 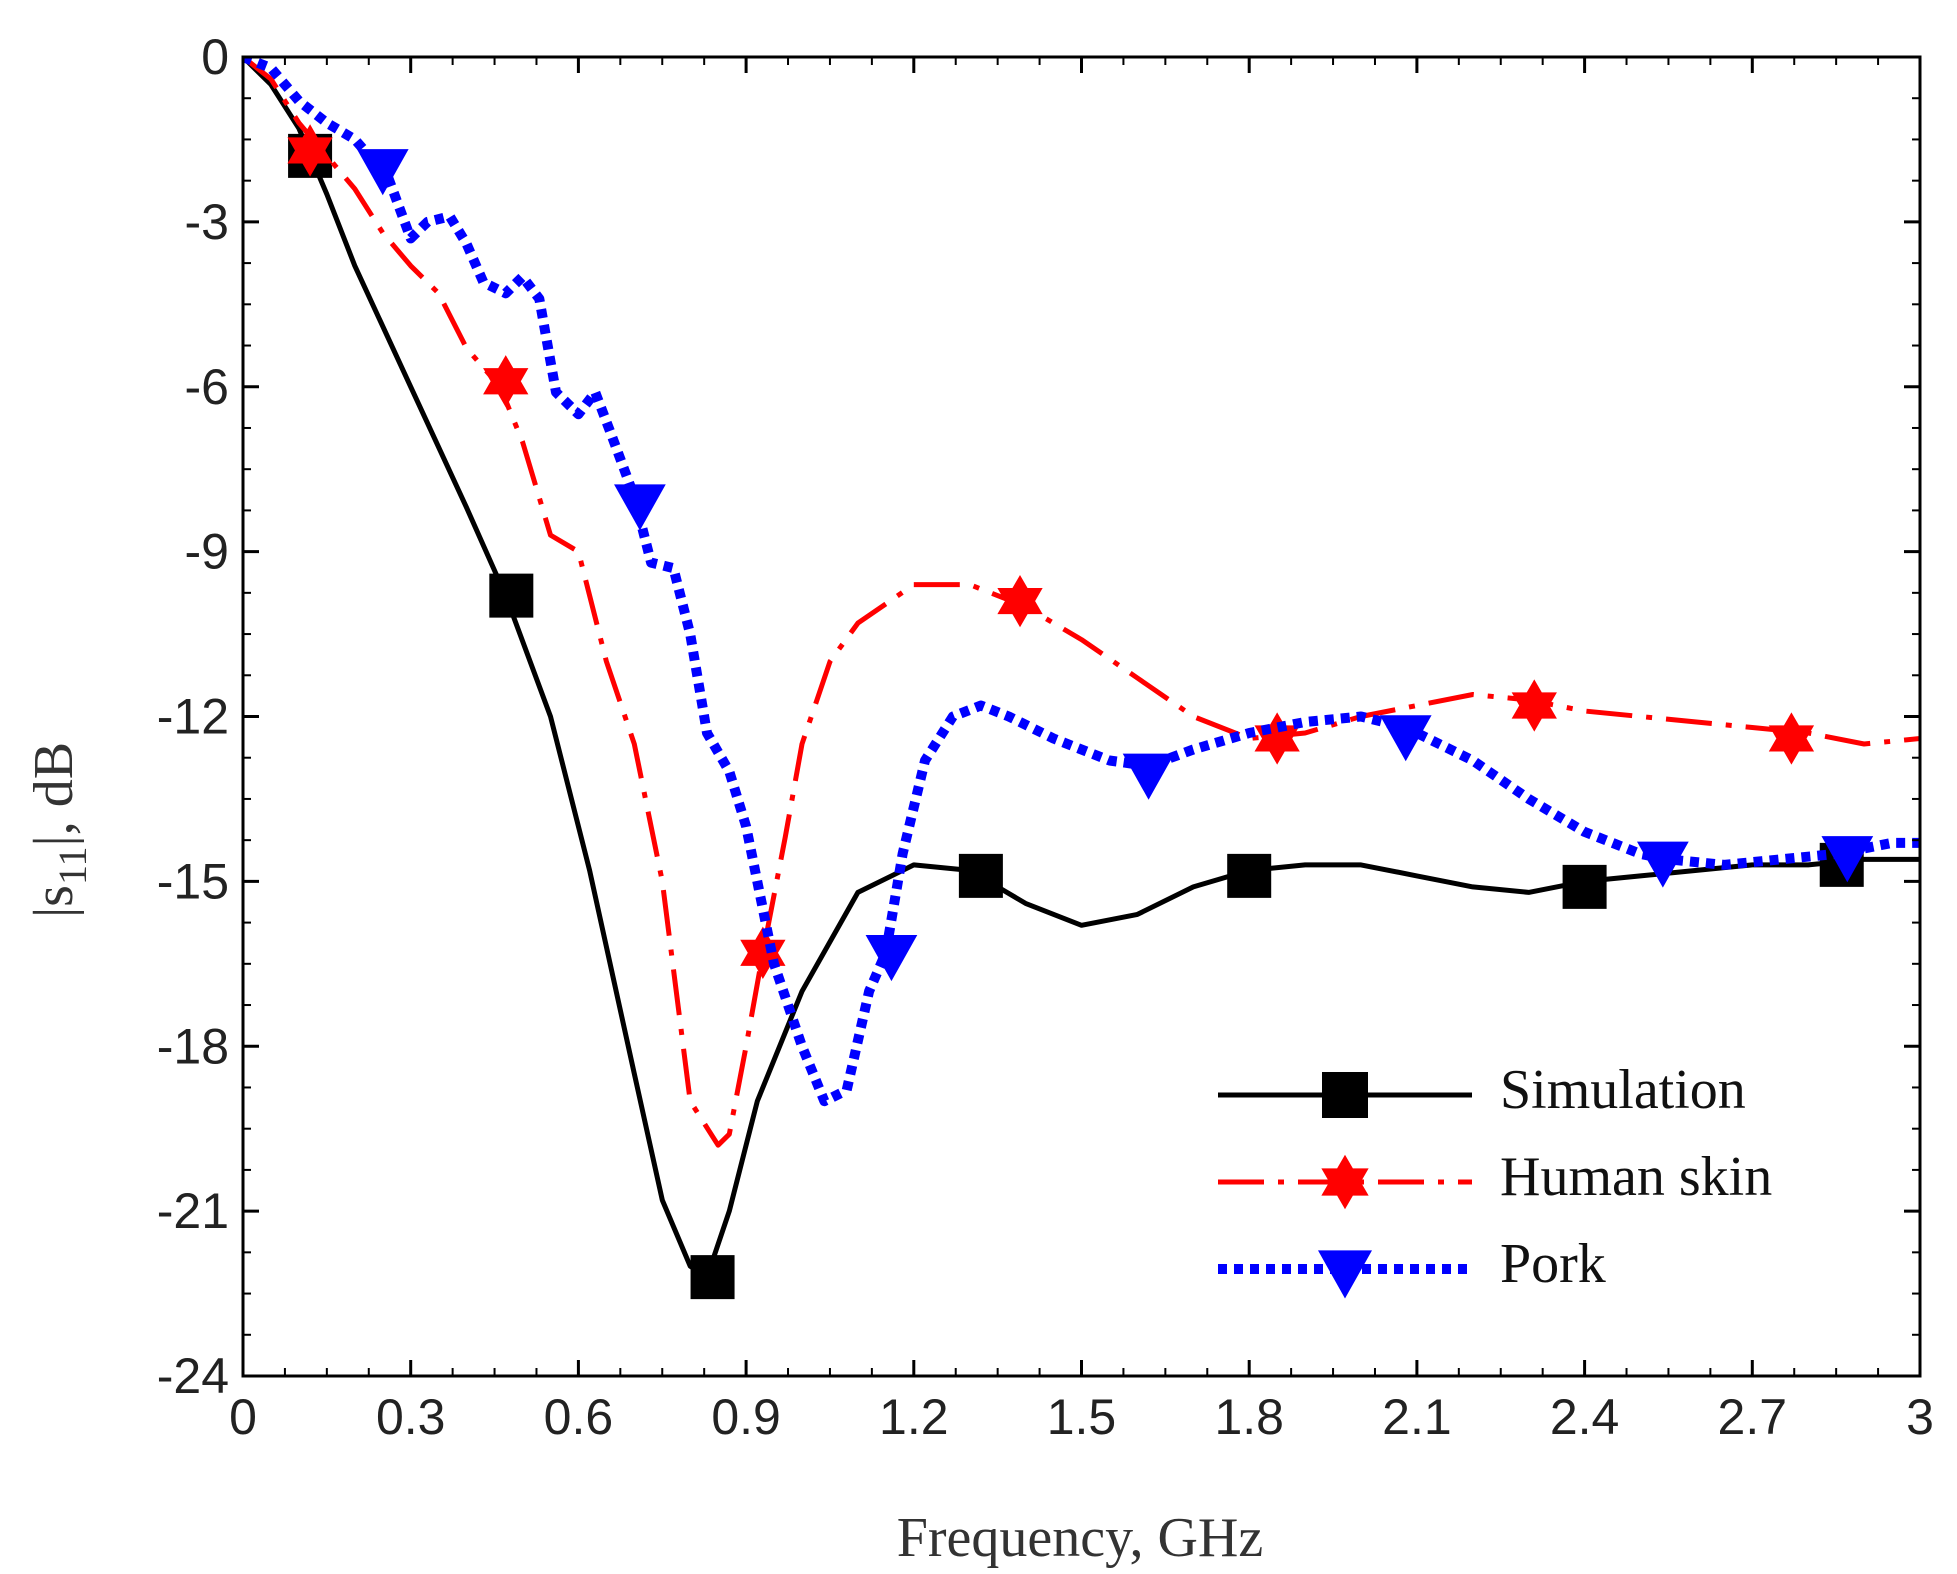 I want to click on legend-label-simulation: Simulation, so click(x=1623, y=1090).